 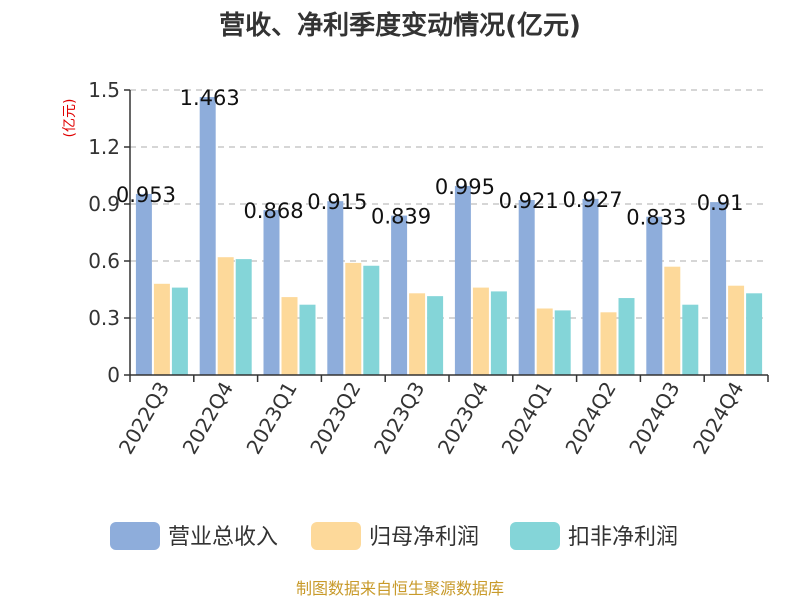 I want to click on y-axis-label: (亿元), so click(x=70, y=118).